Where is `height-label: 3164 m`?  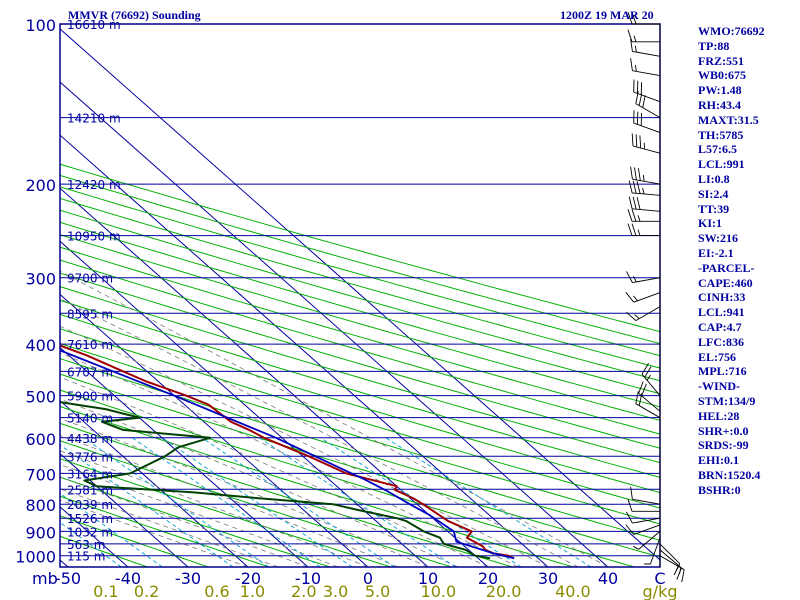
height-label: 3164 m is located at coordinates (90, 474).